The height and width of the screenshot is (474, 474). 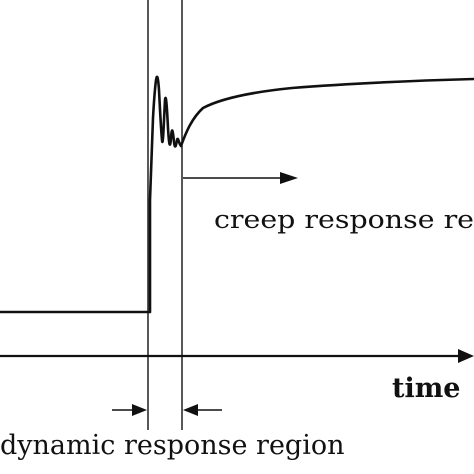 I want to click on time-axis-arrowhead, so click(x=466, y=356).